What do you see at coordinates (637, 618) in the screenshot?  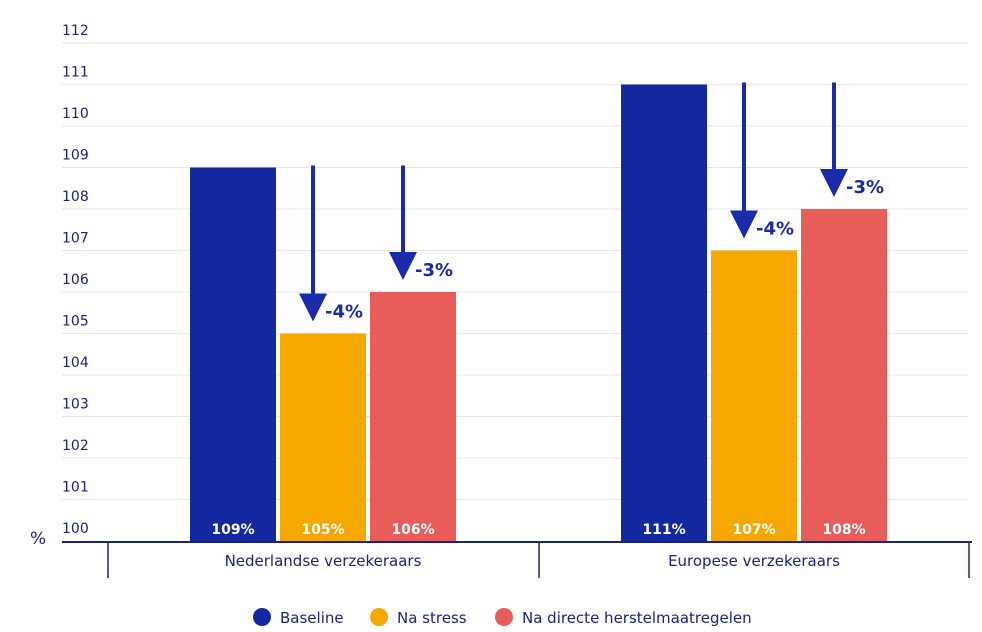 I see `legend-label: Na directe herstelmaatregelen` at bounding box center [637, 618].